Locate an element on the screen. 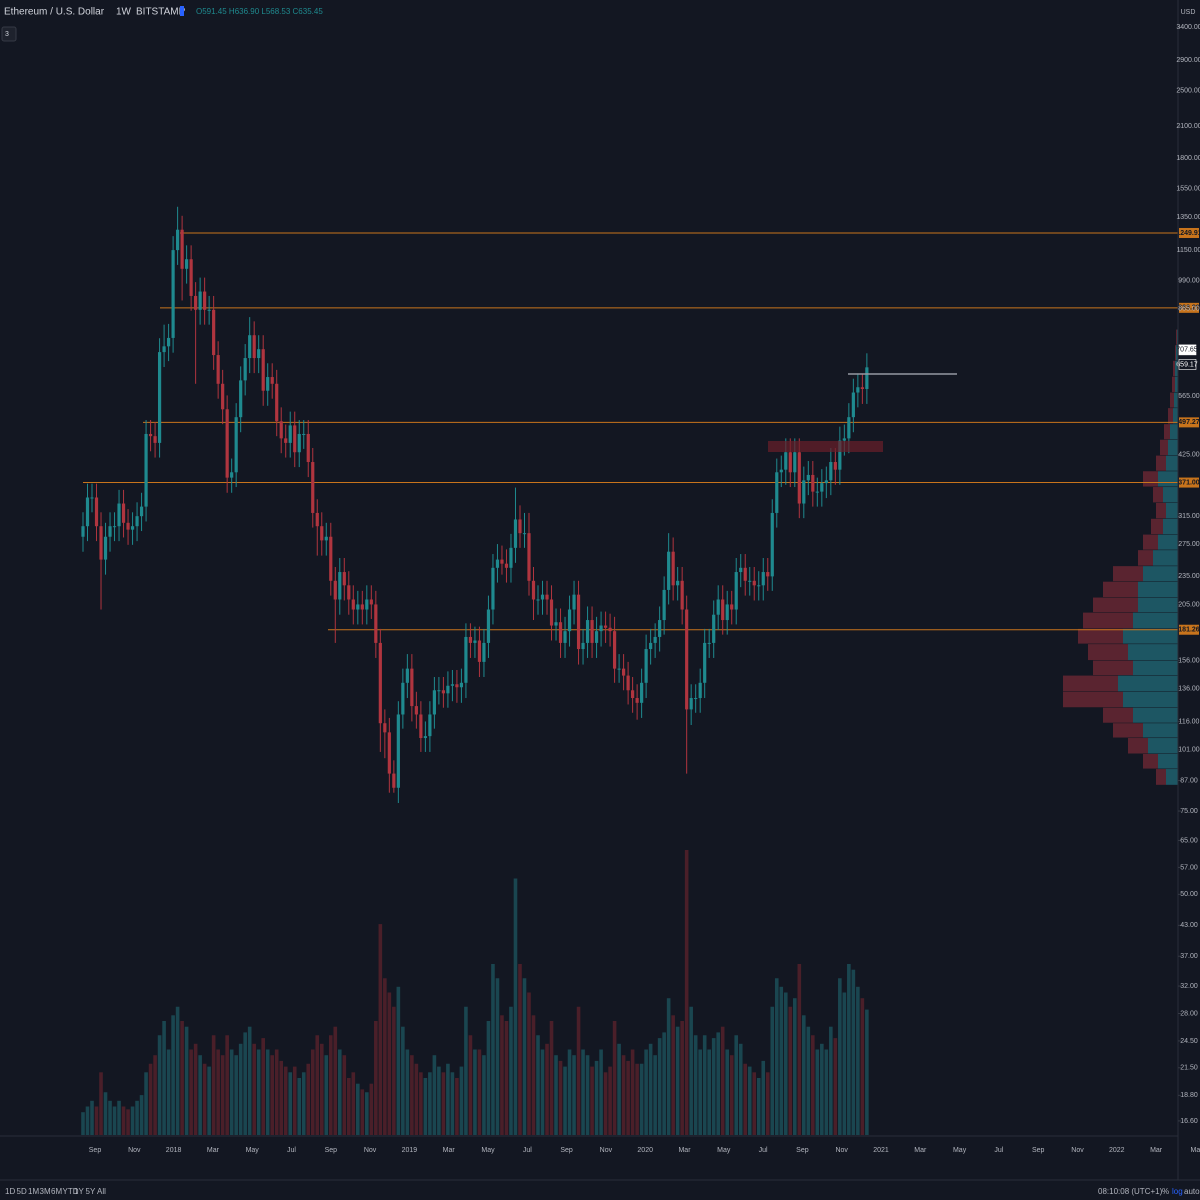  indicator-toggle is located at coordinates (9, 34).